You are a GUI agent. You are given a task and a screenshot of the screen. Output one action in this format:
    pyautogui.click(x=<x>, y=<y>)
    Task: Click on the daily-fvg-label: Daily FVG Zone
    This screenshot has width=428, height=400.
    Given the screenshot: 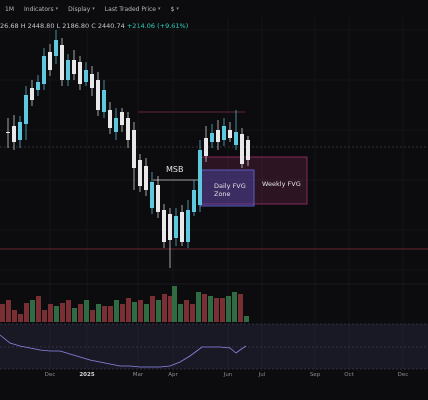 What is the action you would take?
    pyautogui.click(x=231, y=190)
    